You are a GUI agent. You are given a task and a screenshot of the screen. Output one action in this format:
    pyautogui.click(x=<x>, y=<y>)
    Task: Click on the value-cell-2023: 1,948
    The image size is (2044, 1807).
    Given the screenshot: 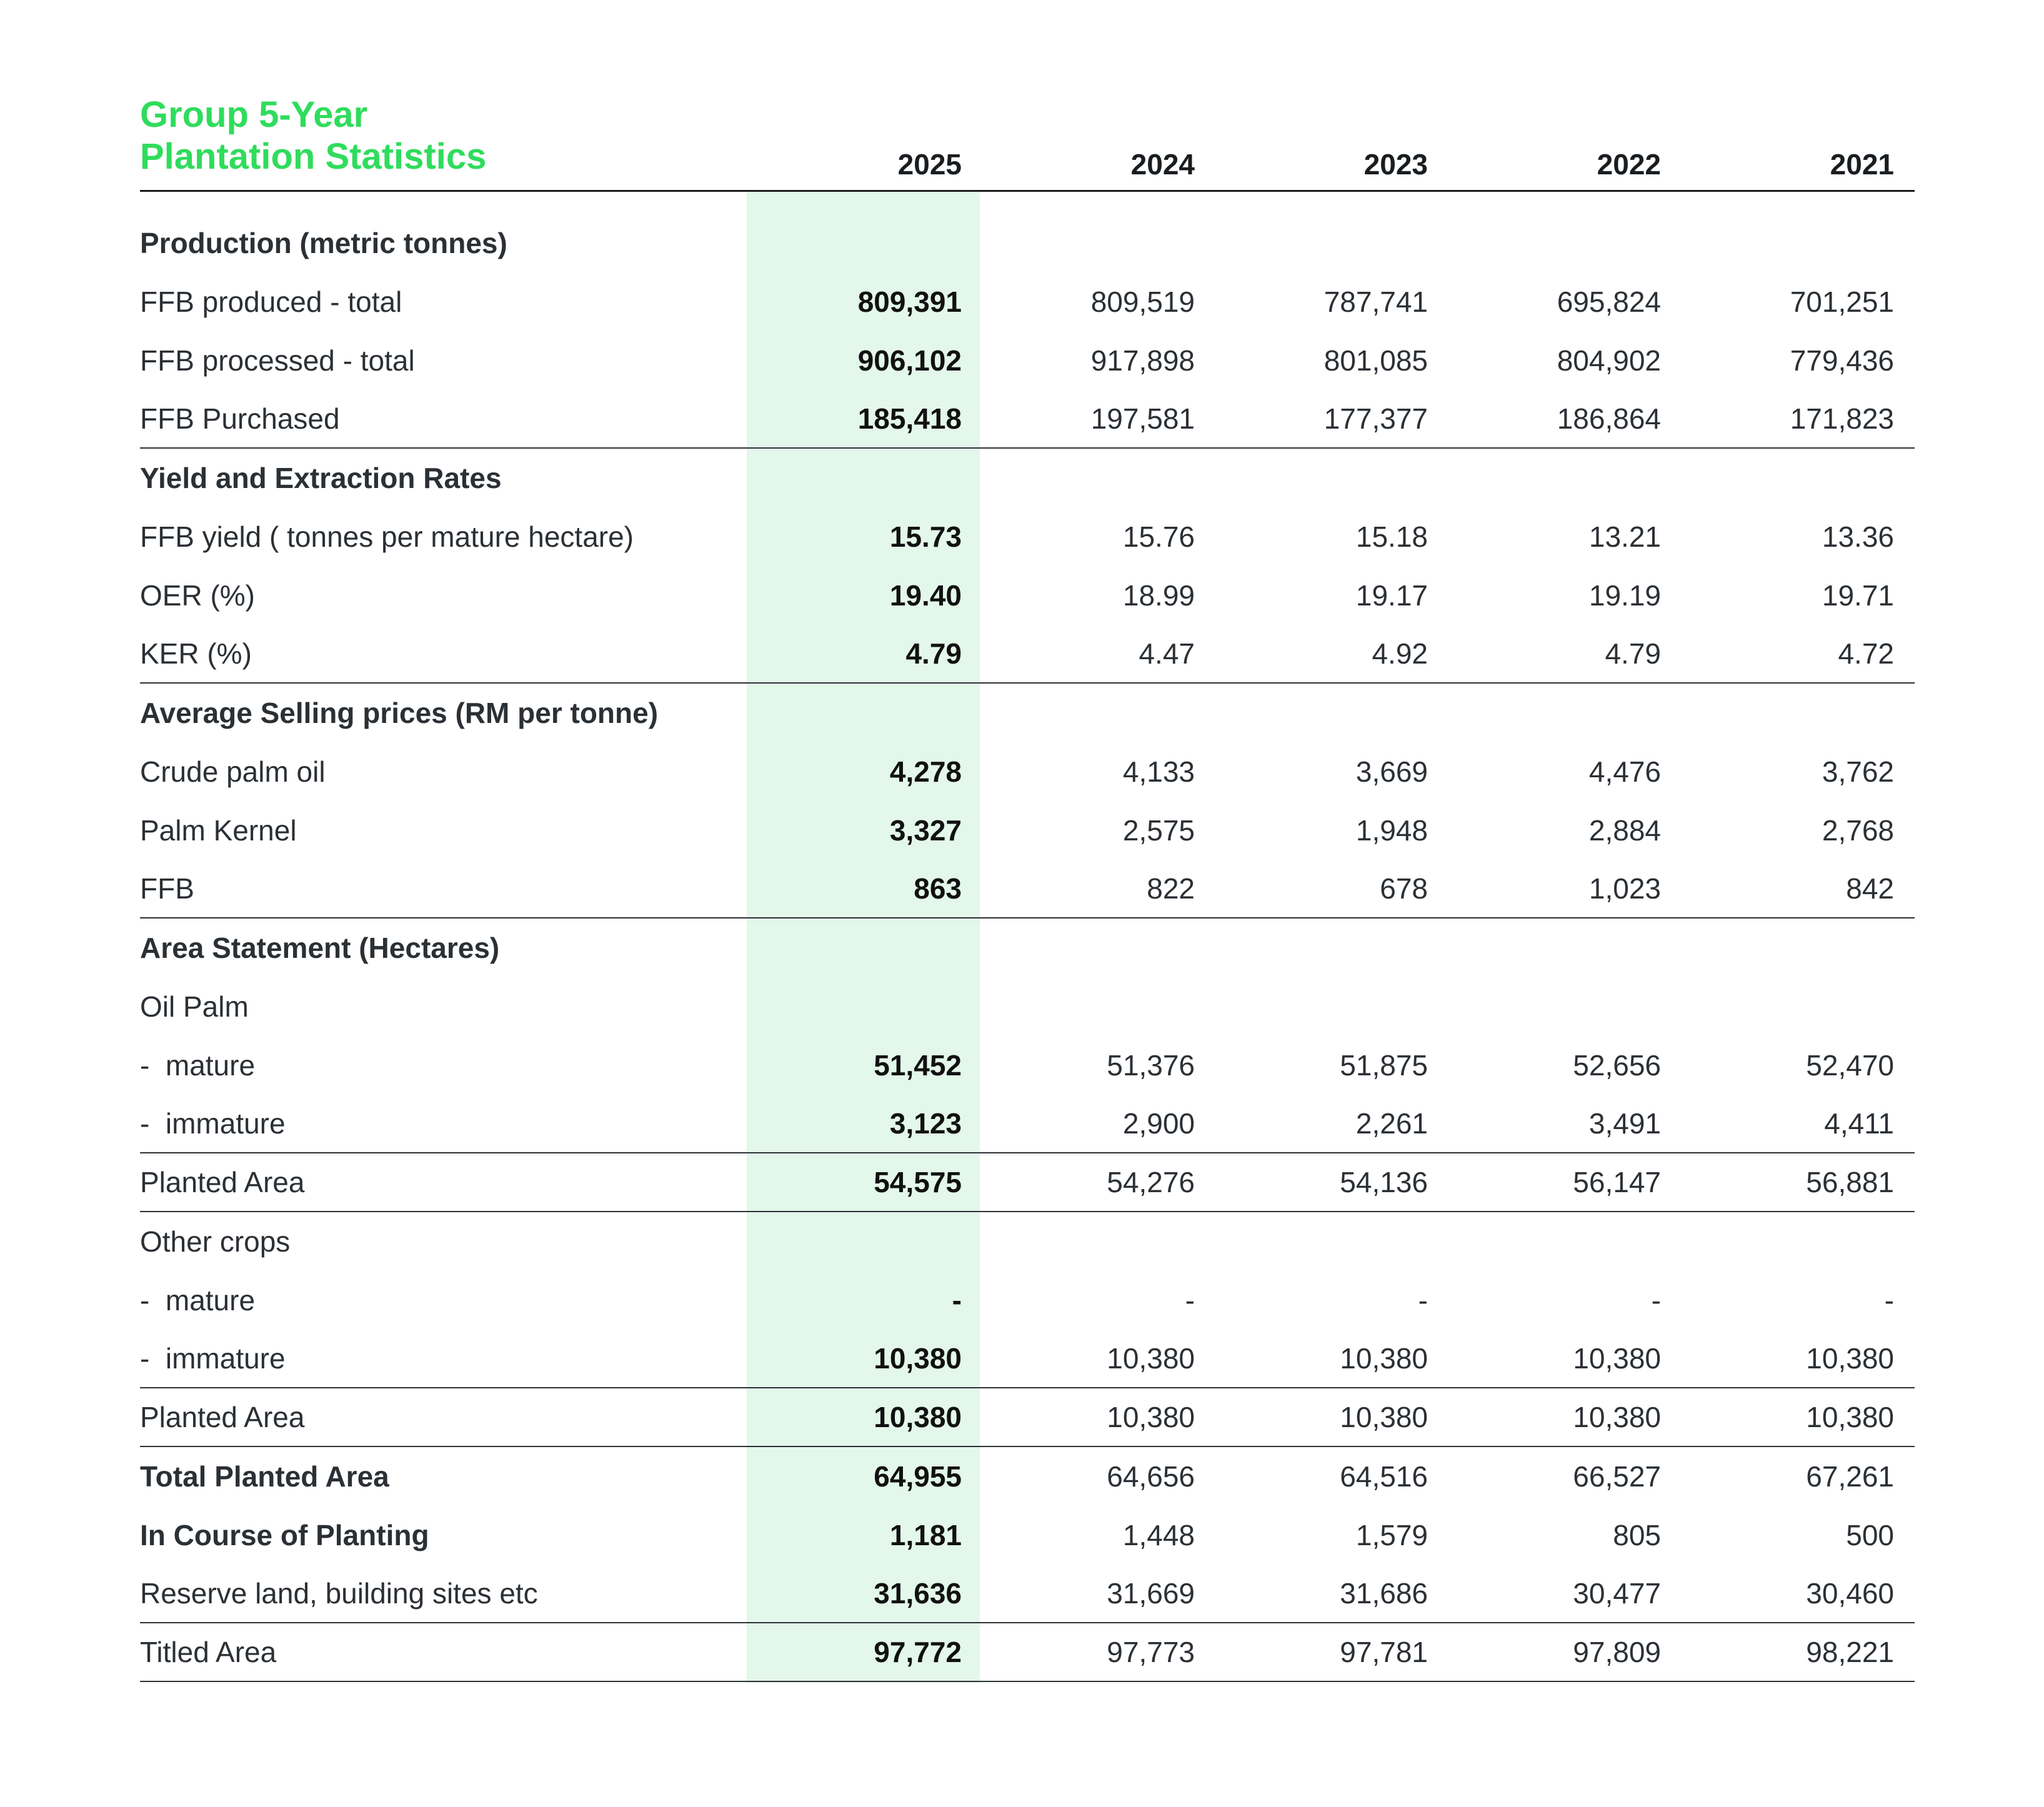 What is the action you would take?
    pyautogui.click(x=1391, y=830)
    